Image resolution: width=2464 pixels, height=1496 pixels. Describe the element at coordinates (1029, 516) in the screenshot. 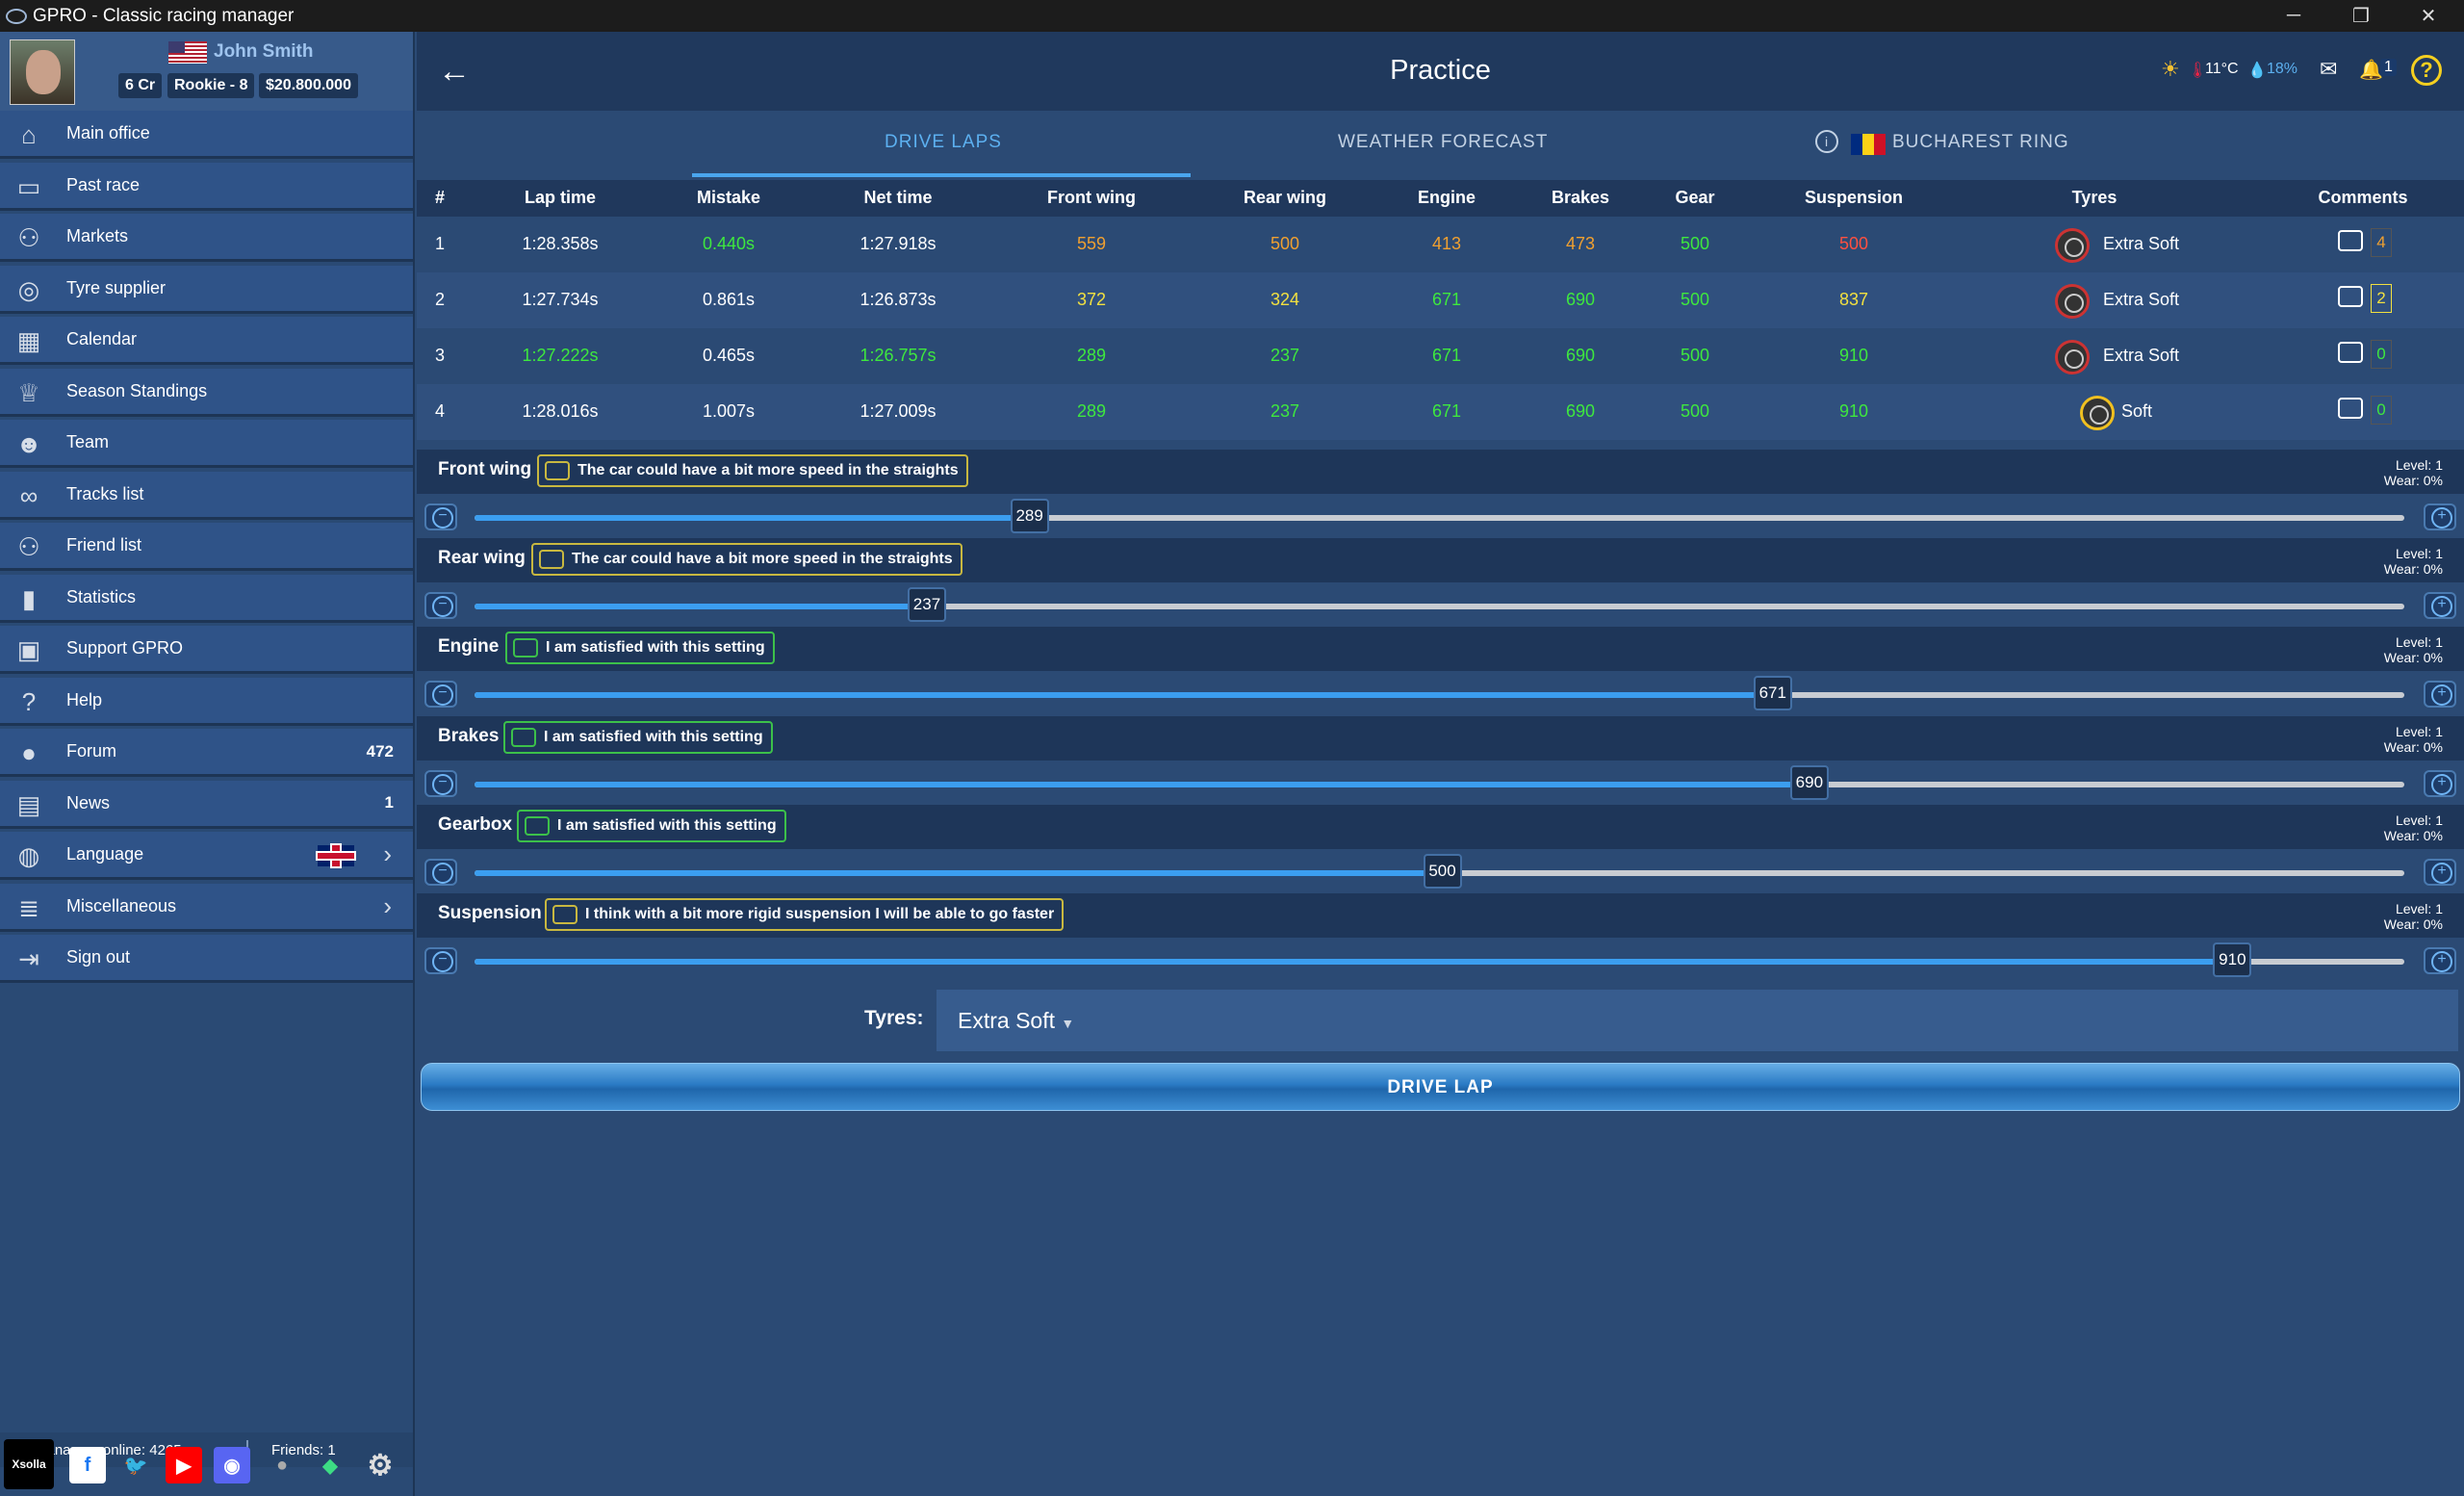

I see `slider-thumb: 289` at that location.